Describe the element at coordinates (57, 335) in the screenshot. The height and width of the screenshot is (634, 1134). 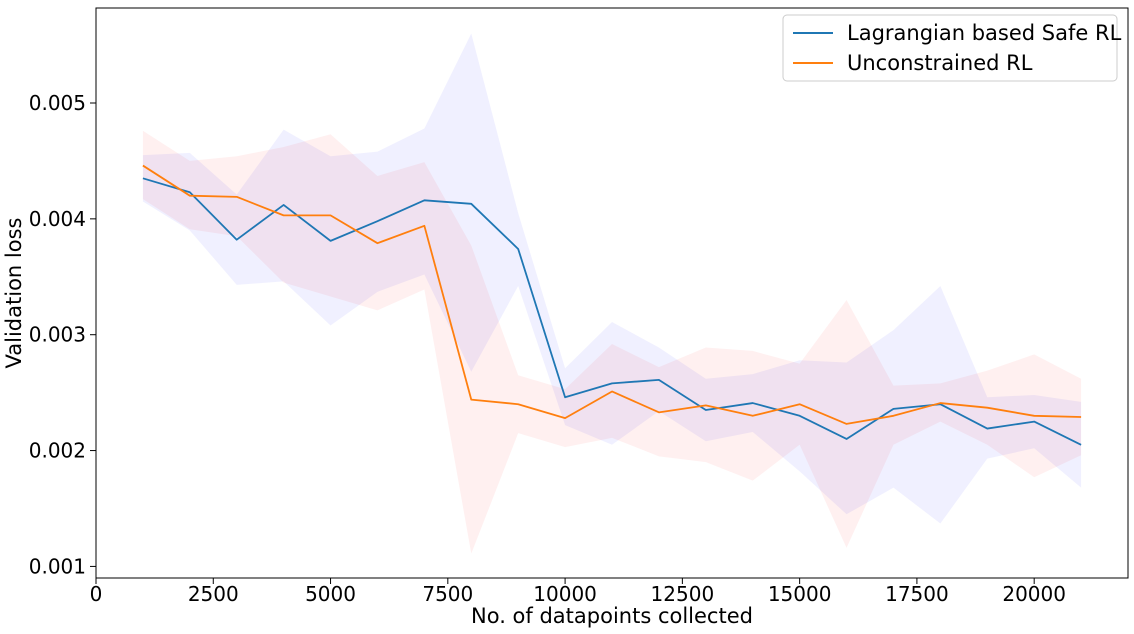
I see `y-tick-label: 0.003` at that location.